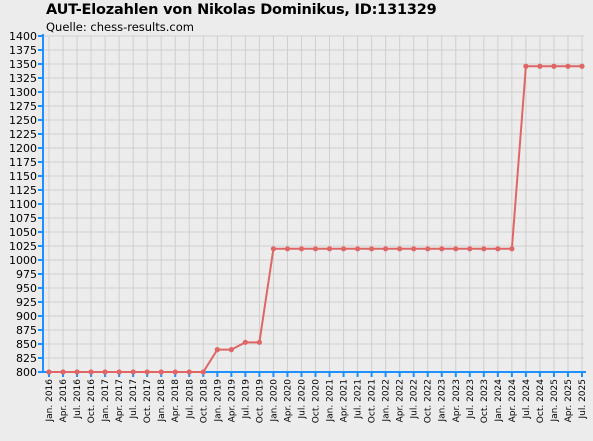  Describe the element at coordinates (26, 288) in the screenshot. I see `y-tick-label: 950` at that location.